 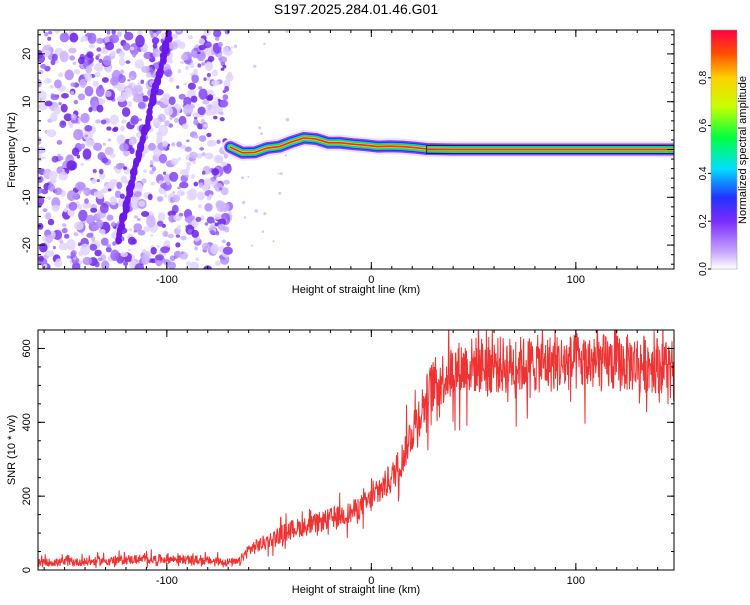 I want to click on colorbar-tick-label: 0.4, so click(x=703, y=173).